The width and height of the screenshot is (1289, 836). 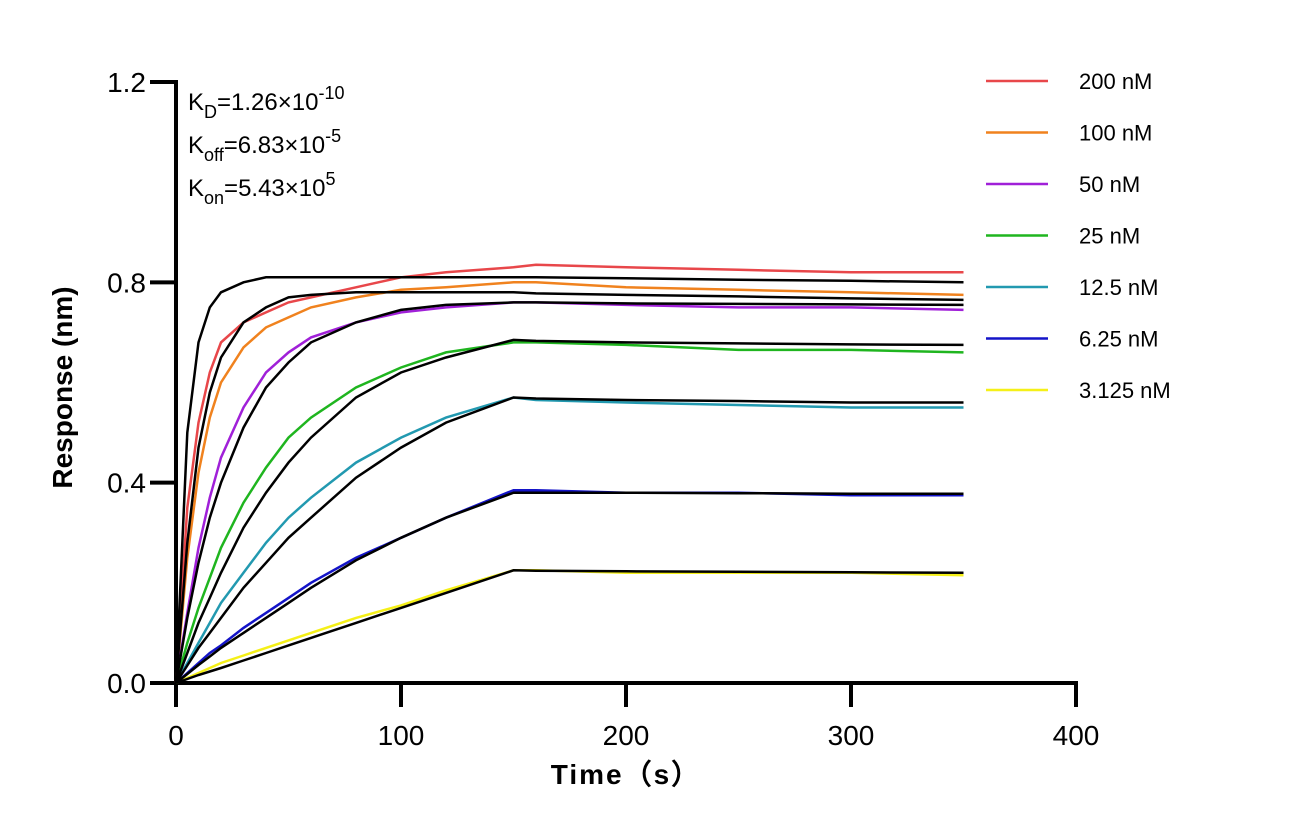 What do you see at coordinates (176, 735) in the screenshot?
I see `x-tick-label: 0` at bounding box center [176, 735].